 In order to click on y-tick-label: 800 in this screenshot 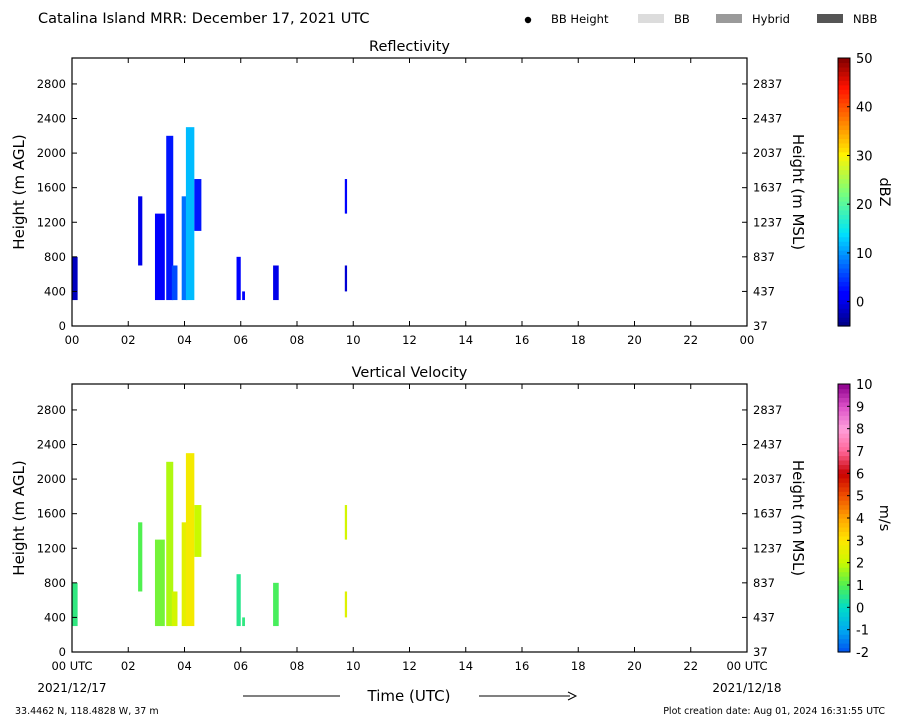, I will do `click(55, 583)`.